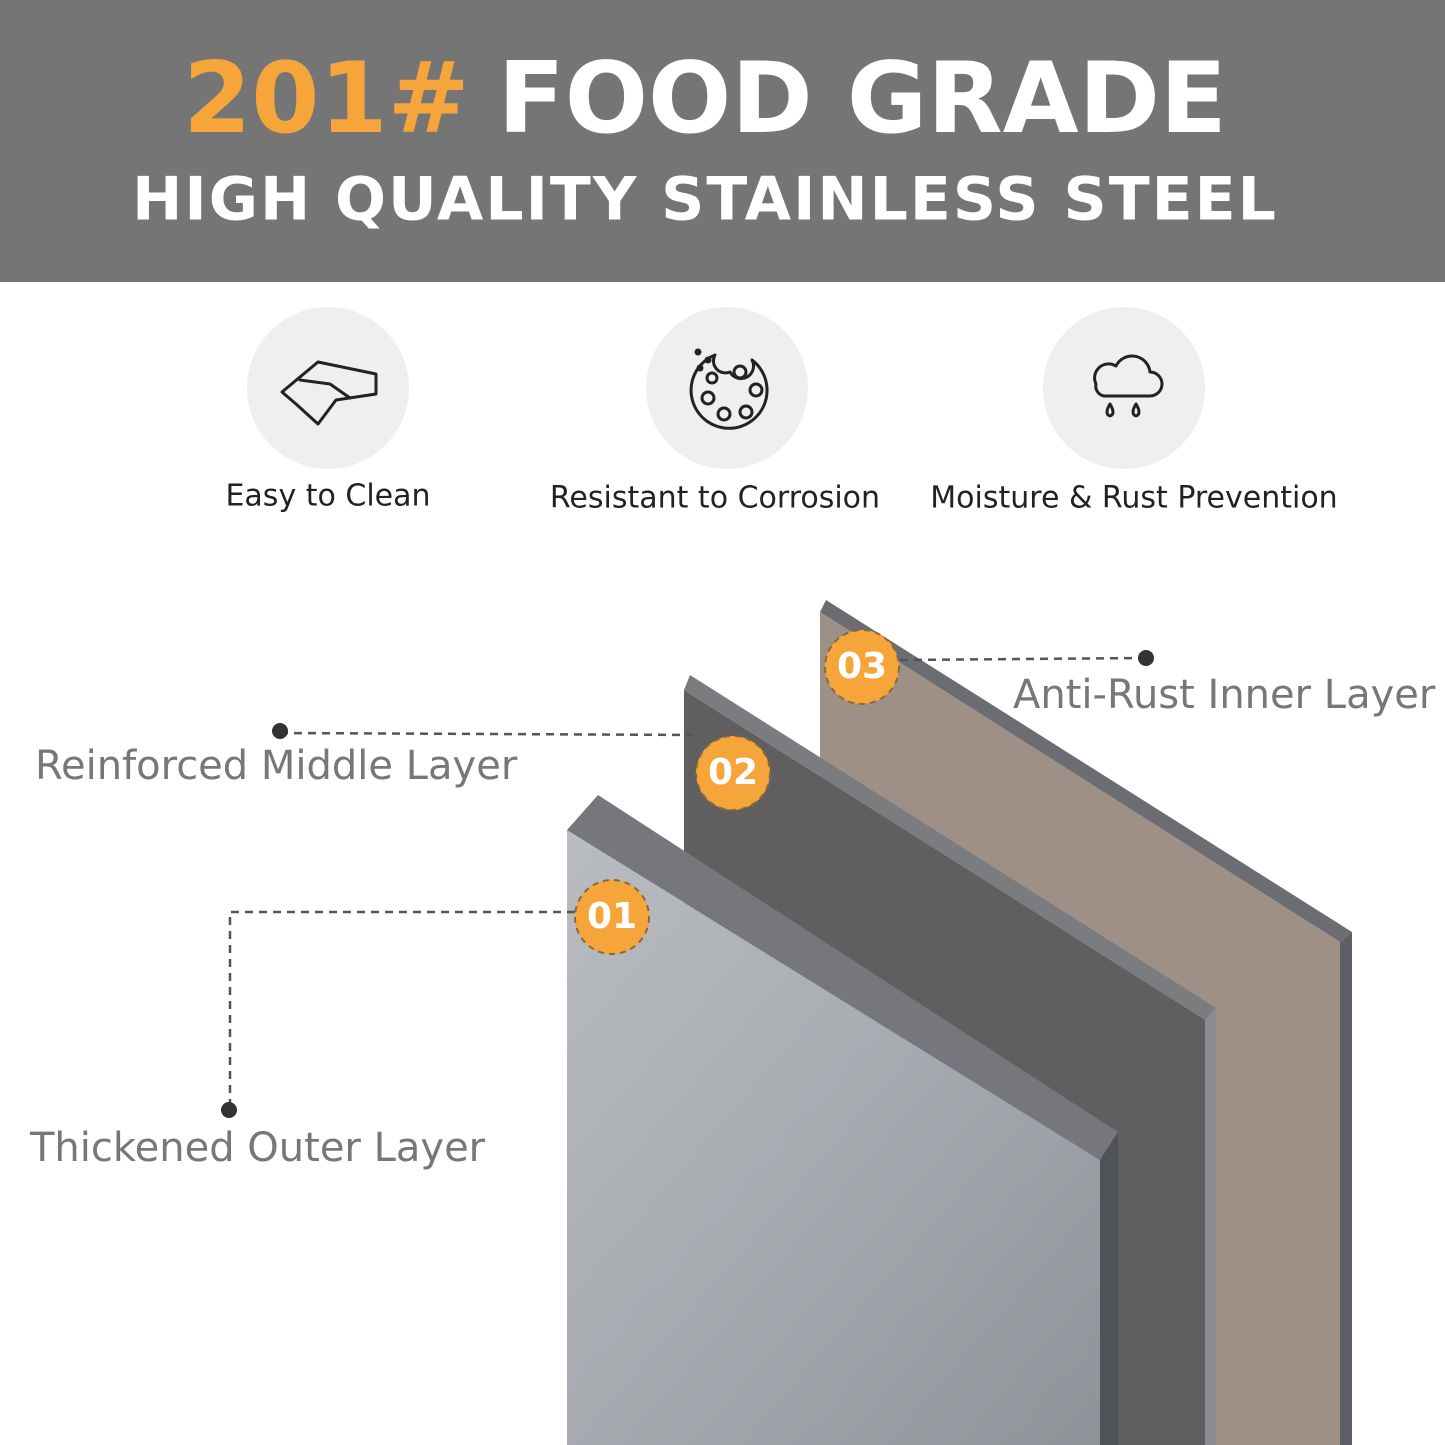  What do you see at coordinates (329, 393) in the screenshot?
I see `clean-icon` at bounding box center [329, 393].